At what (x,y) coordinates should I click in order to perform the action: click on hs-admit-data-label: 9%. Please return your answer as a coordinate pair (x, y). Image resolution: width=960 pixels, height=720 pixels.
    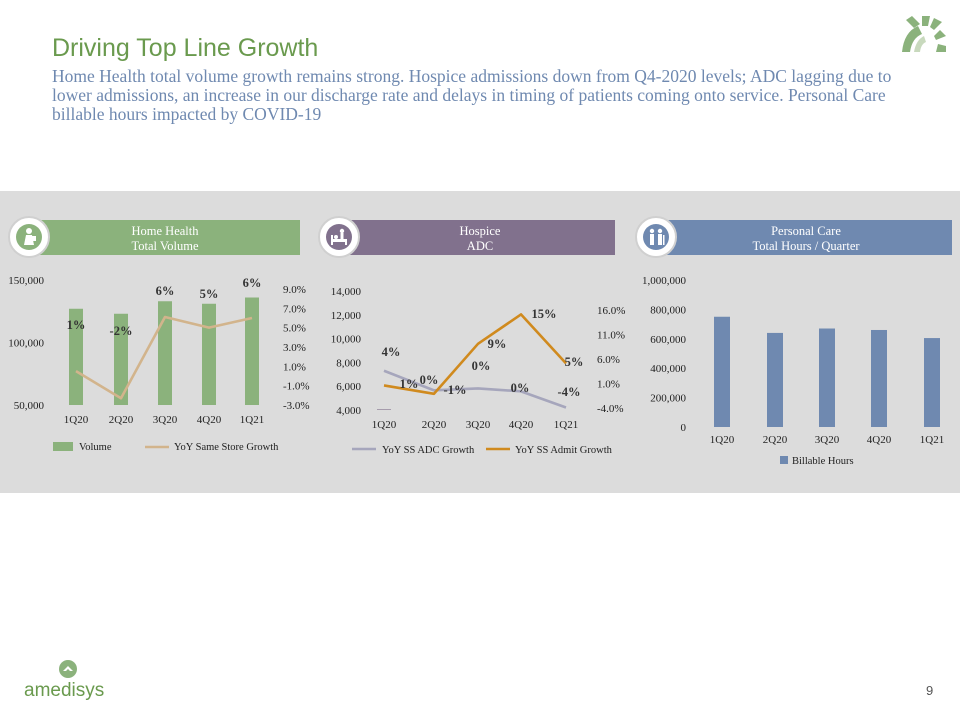
    Looking at the image, I should click on (497, 344).